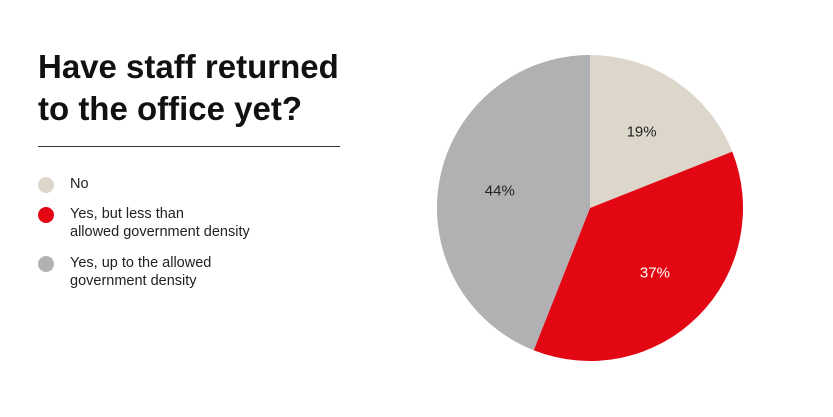 The width and height of the screenshot is (833, 417). I want to click on legend-label-no: No, so click(79, 184).